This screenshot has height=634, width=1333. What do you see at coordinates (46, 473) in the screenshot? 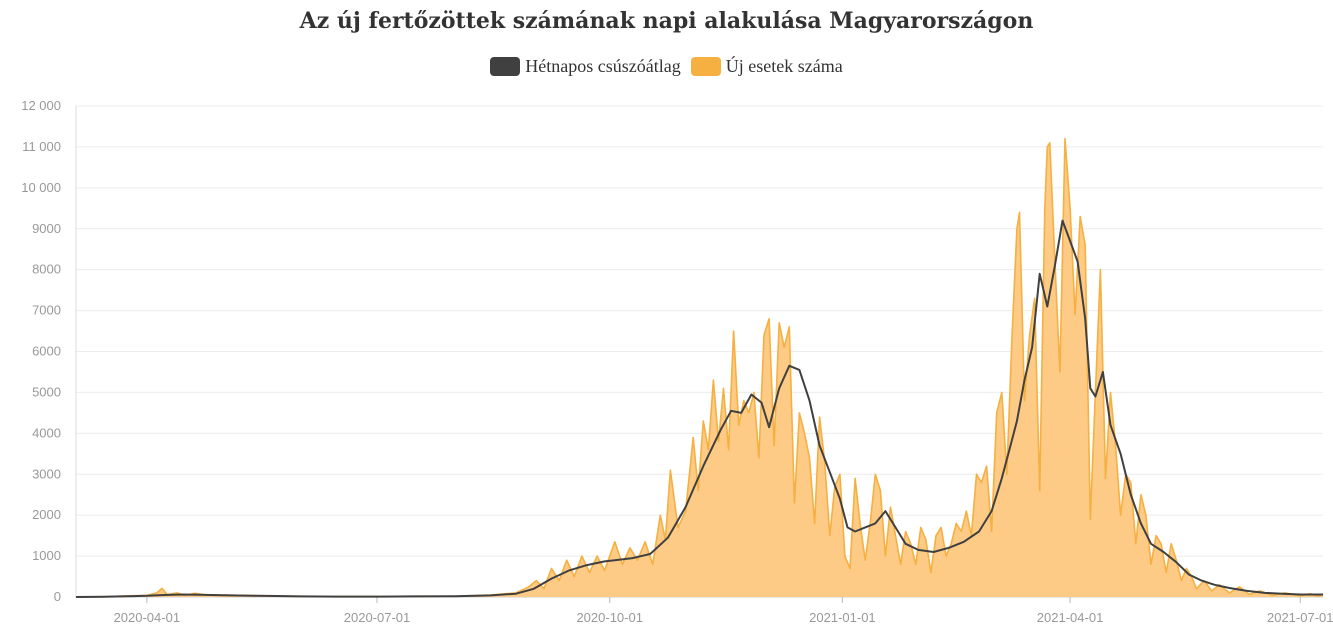
I see `y-tick-label: 3000` at bounding box center [46, 473].